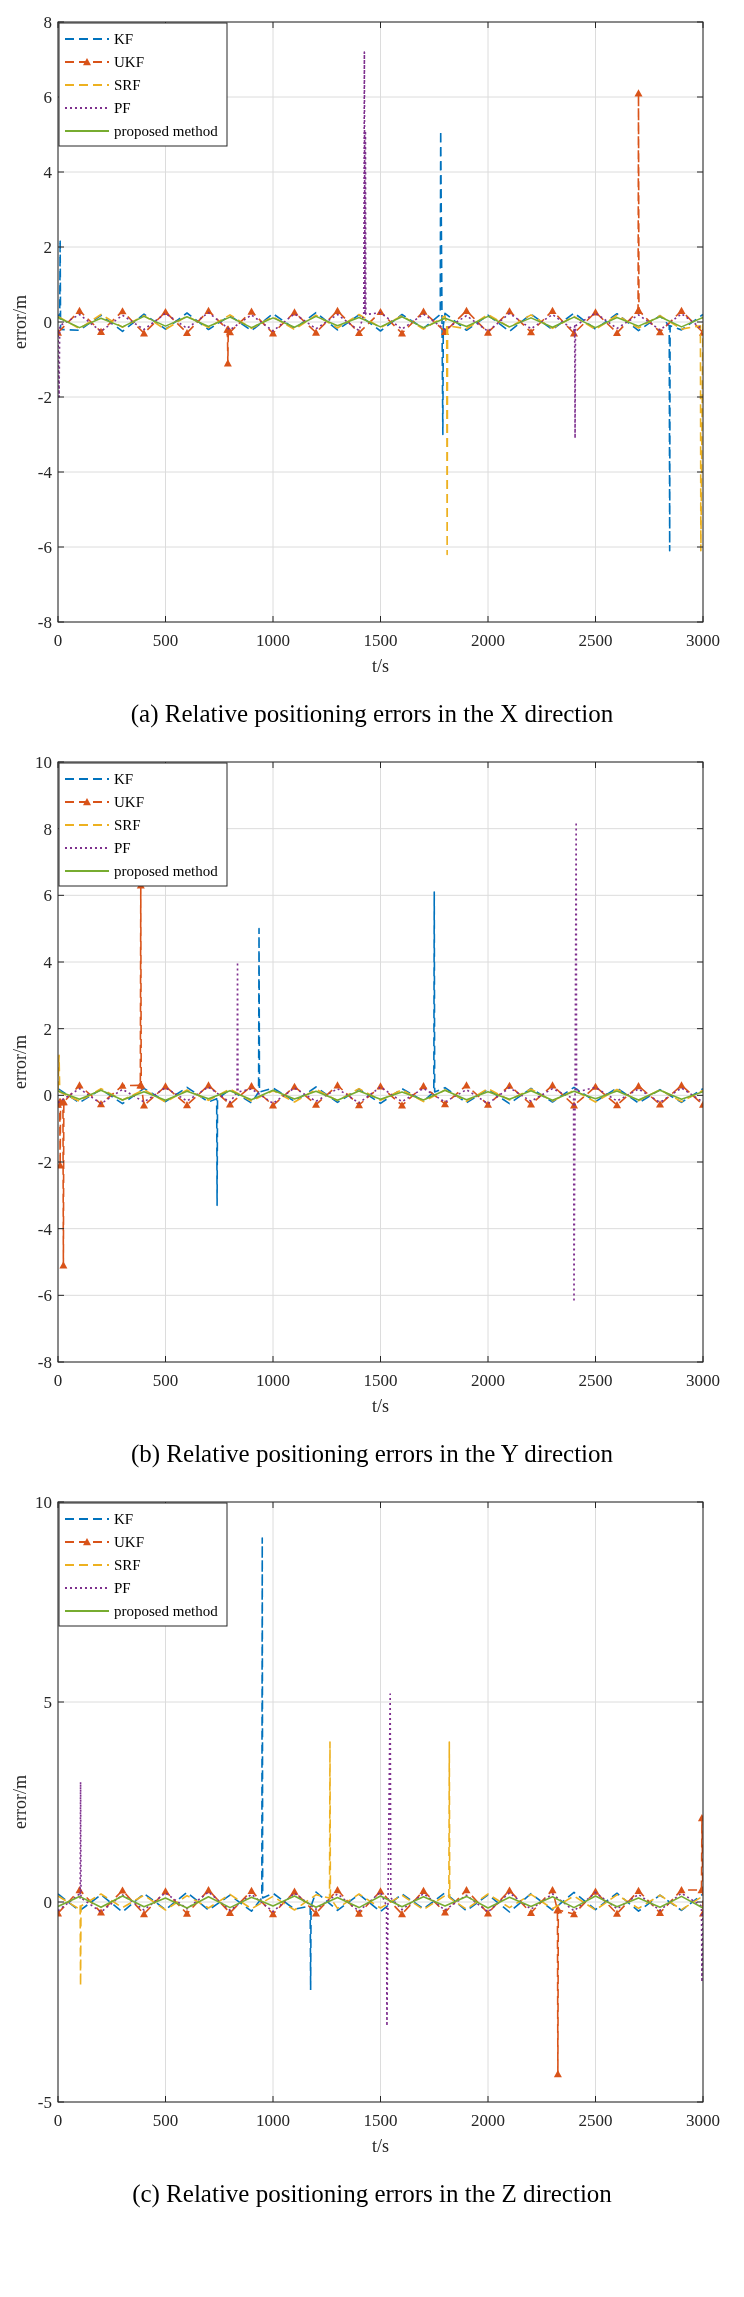  What do you see at coordinates (372, 2194) in the screenshot?
I see `text: (c) Relative positioning errors in the Z direction` at bounding box center [372, 2194].